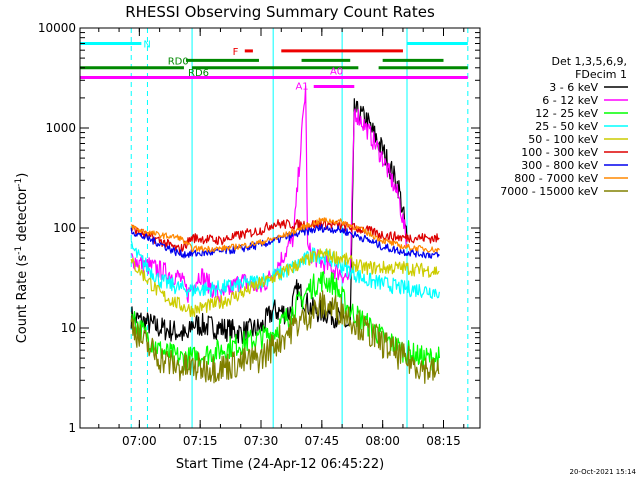 The width and height of the screenshot is (640, 480). Describe the element at coordinates (559, 165) in the screenshot. I see `legend-entry-label: 300 - 800 keV` at that location.